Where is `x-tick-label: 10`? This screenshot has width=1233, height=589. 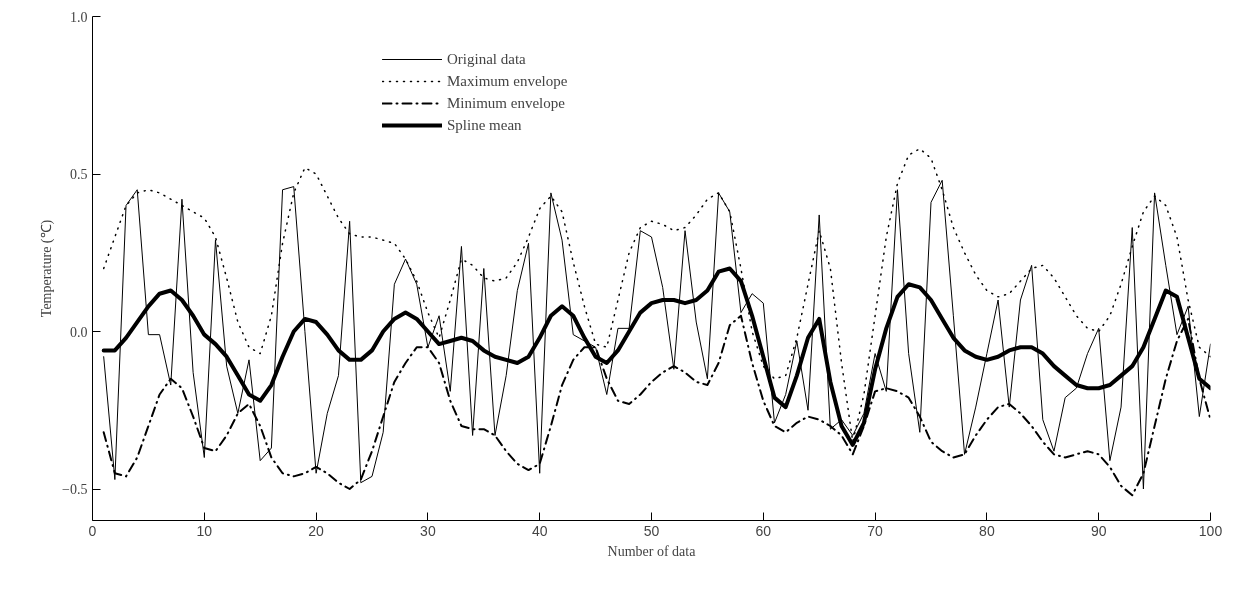 x-tick-label: 10 is located at coordinates (204, 530).